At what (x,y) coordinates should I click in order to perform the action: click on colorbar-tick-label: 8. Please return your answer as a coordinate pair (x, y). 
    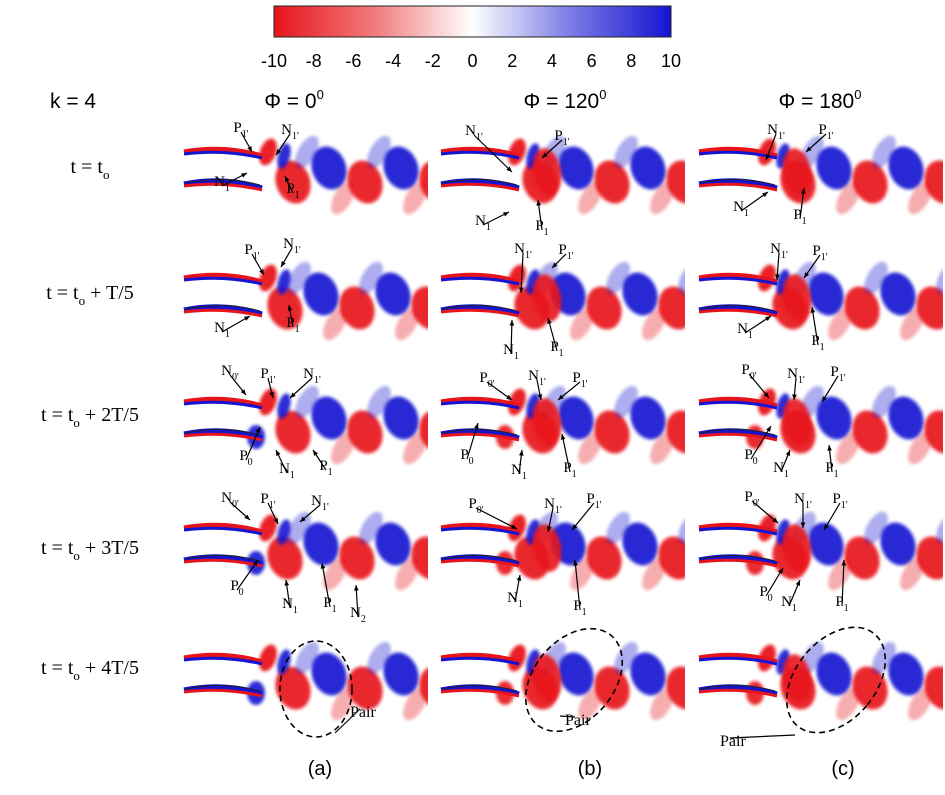
    Looking at the image, I should click on (631, 61).